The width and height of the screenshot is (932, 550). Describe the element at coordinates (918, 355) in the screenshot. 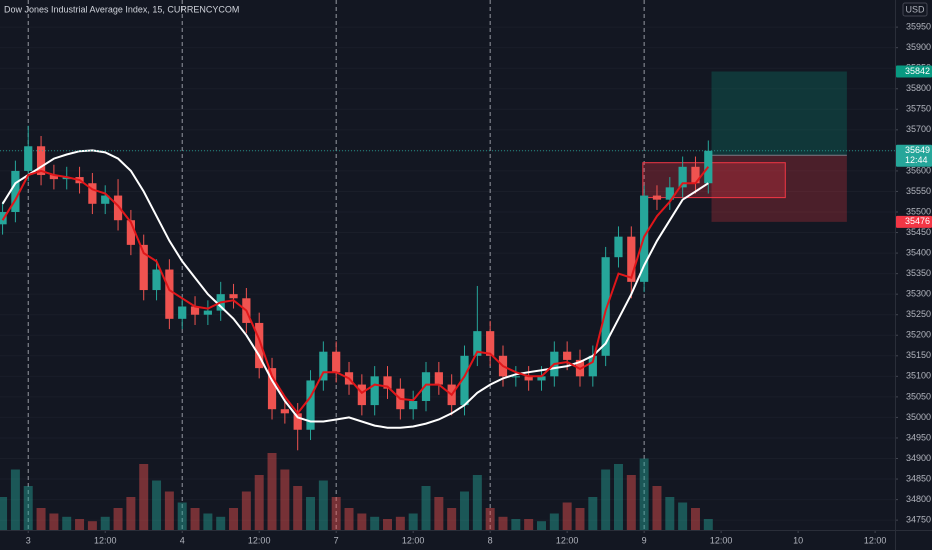

I see `y-tick-label: 35150` at that location.